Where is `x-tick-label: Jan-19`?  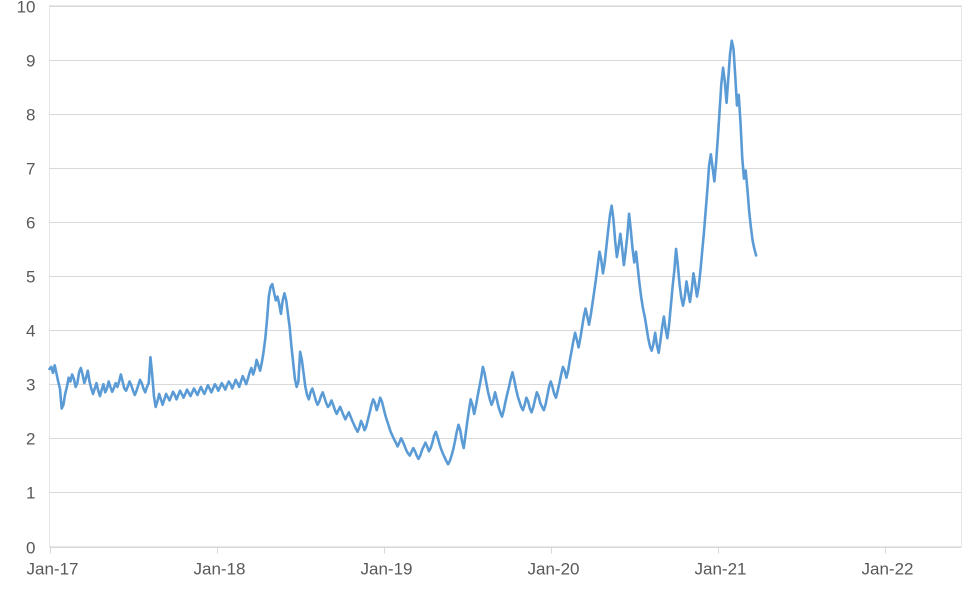
x-tick-label: Jan-19 is located at coordinates (387, 569).